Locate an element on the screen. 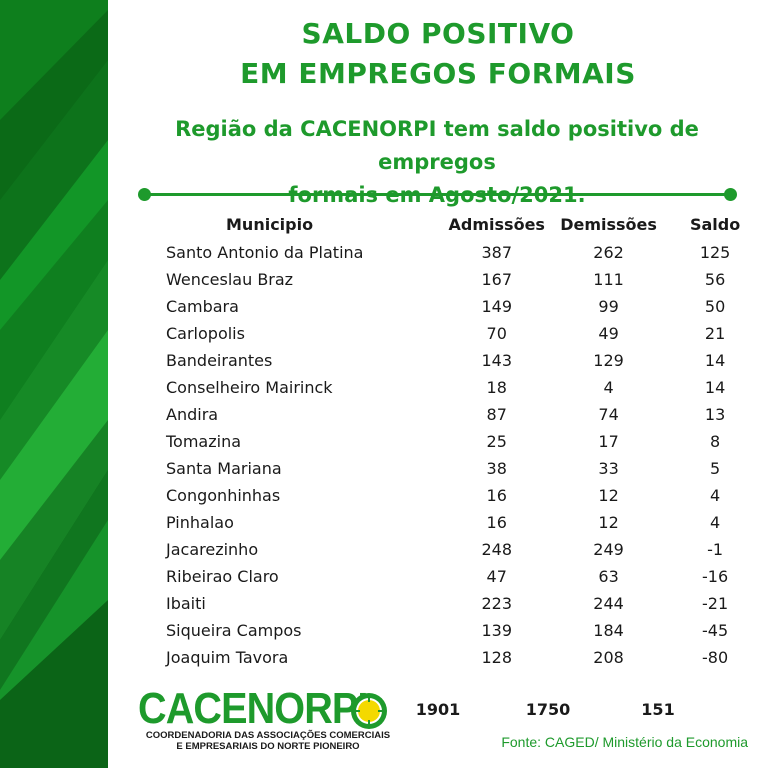 The width and height of the screenshot is (768, 768). cell-demissoes: 49 is located at coordinates (608, 333).